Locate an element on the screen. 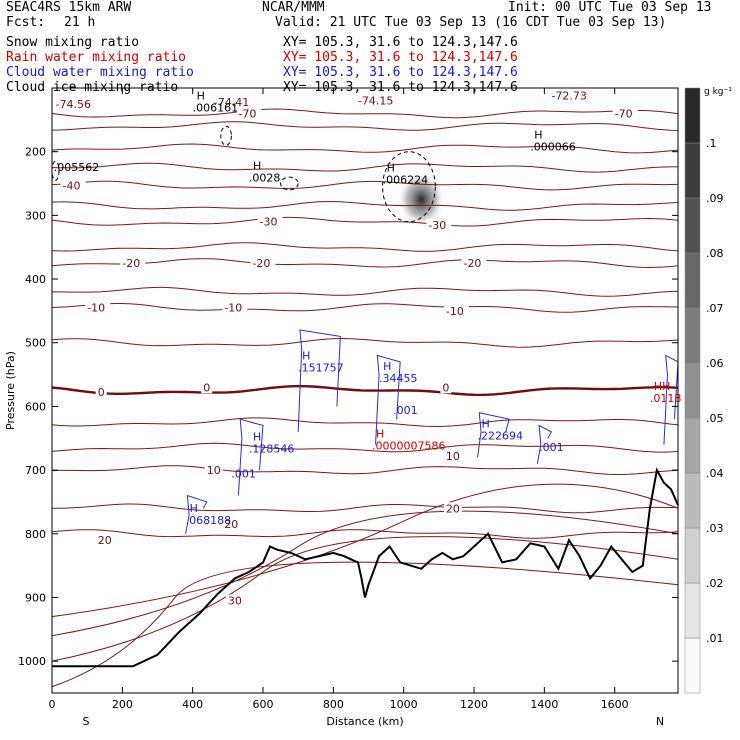  y-tick-label: 200 is located at coordinates (35, 152).